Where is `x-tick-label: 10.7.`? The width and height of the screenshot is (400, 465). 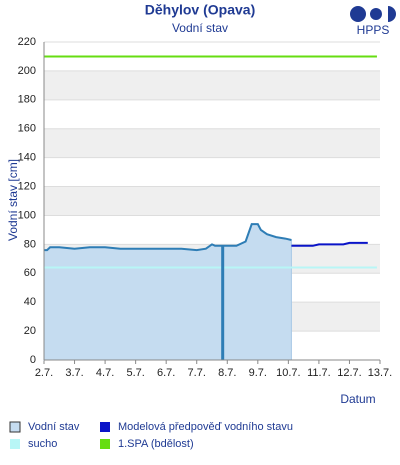
x-tick-label: 10.7. is located at coordinates (288, 373).